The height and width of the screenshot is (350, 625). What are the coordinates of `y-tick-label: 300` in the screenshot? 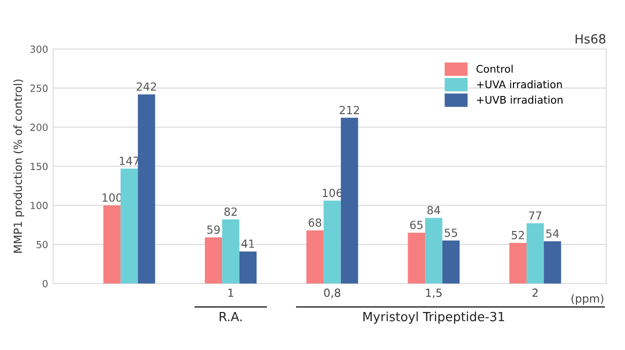 It's located at (39, 49).